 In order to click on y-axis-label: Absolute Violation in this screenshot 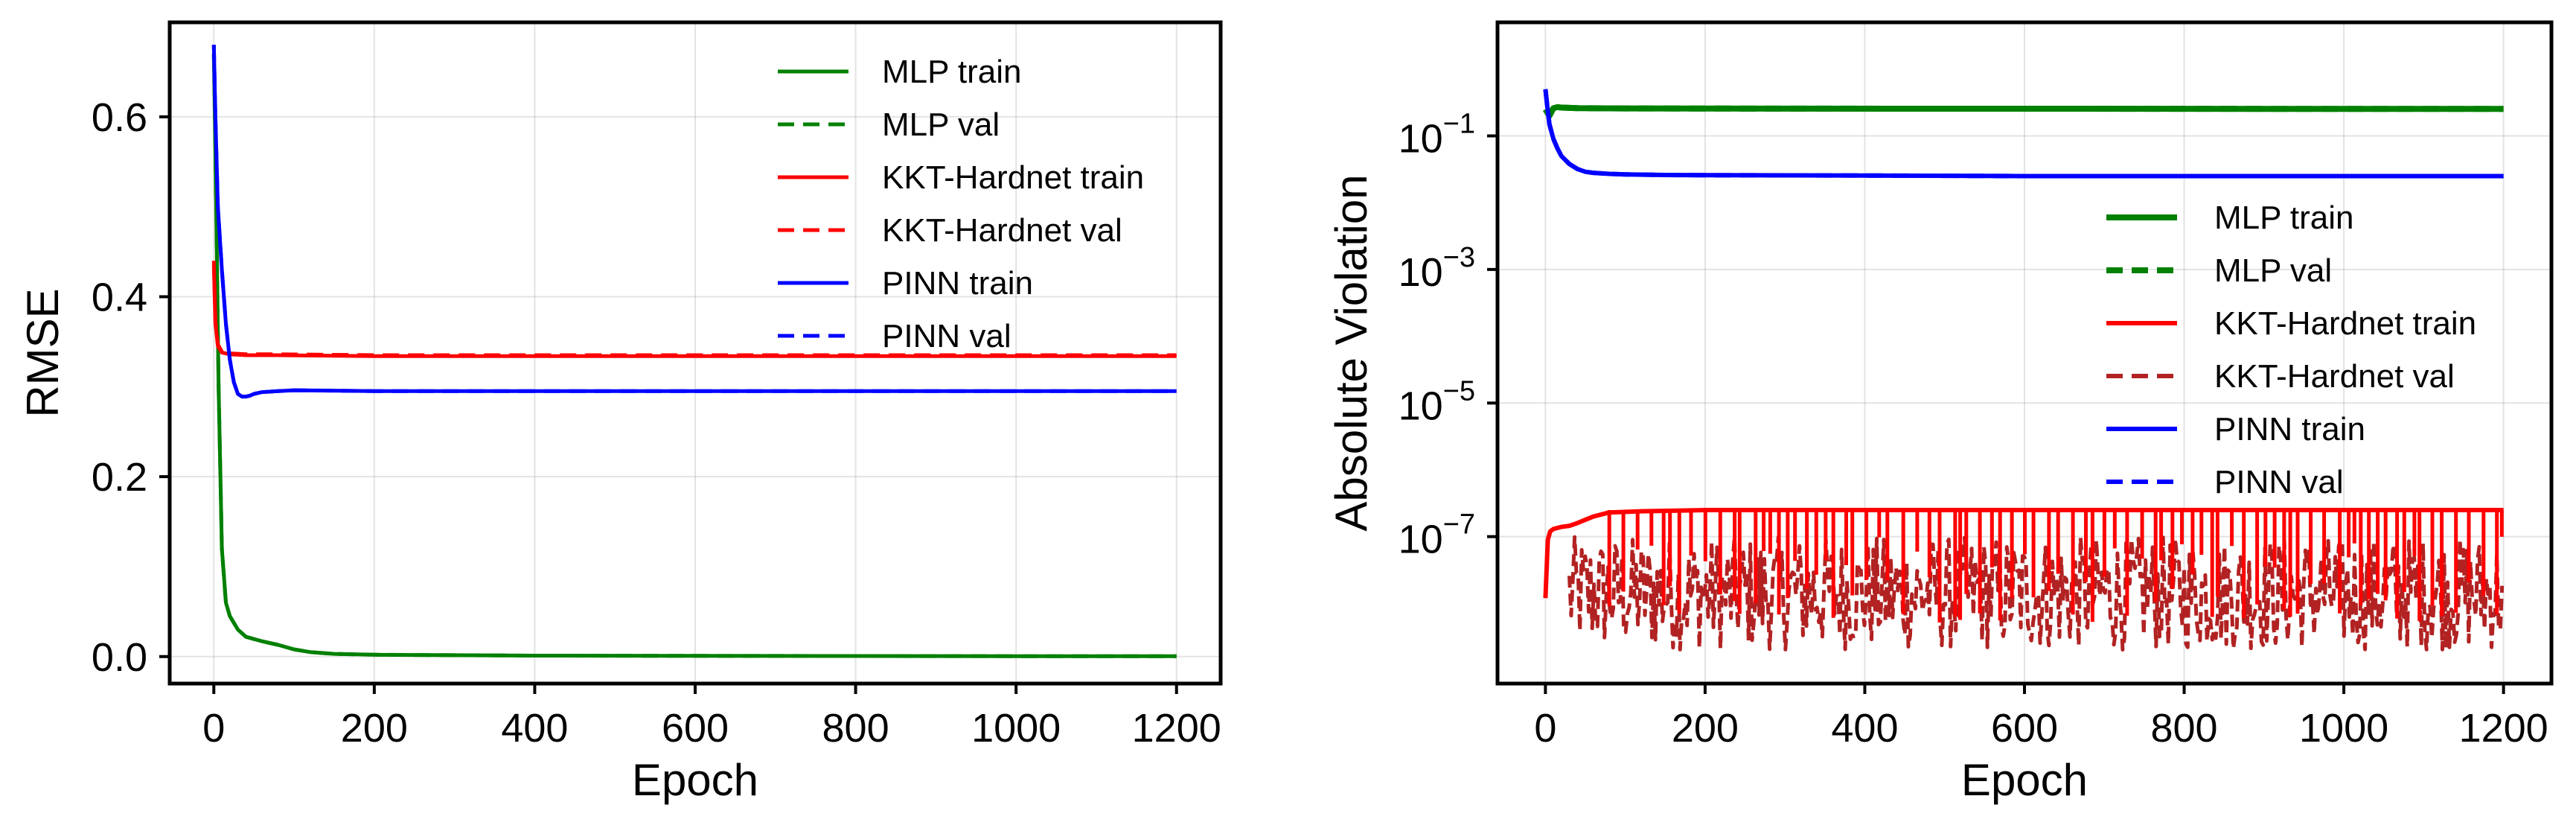, I will do `click(1351, 352)`.